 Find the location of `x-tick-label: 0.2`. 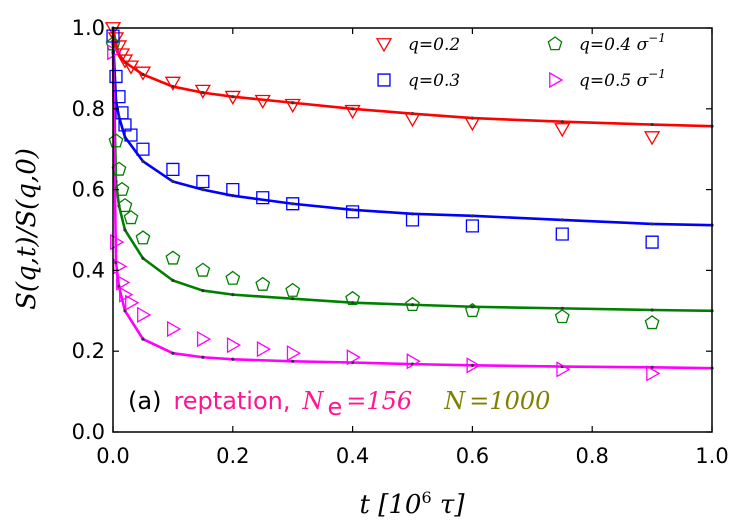

x-tick-label: 0.2 is located at coordinates (232, 456).